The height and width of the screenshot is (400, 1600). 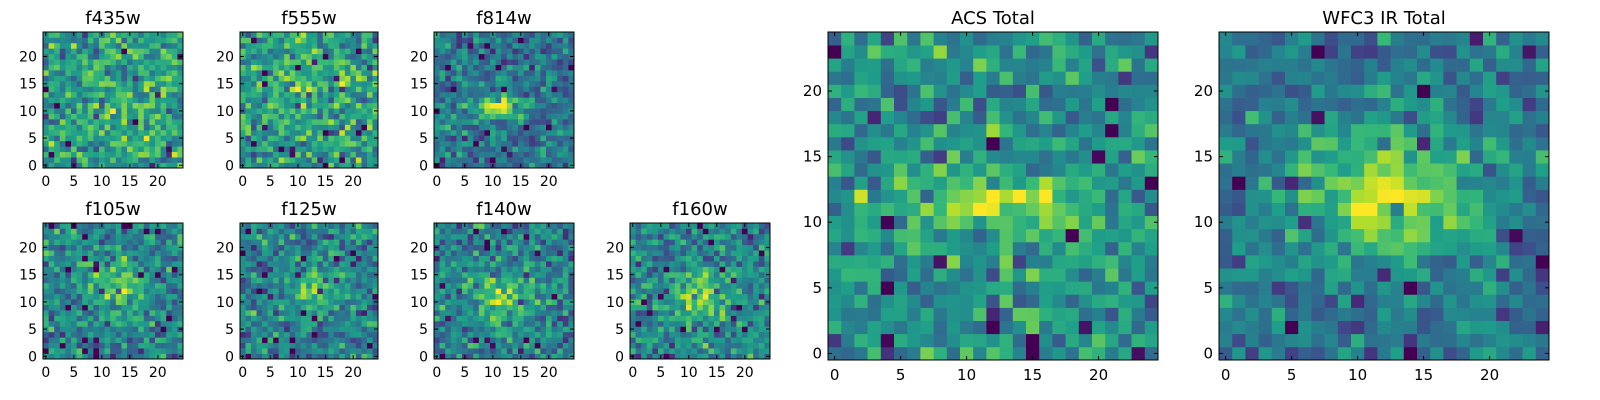 I want to click on x-tick-label: 5, so click(x=270, y=373).